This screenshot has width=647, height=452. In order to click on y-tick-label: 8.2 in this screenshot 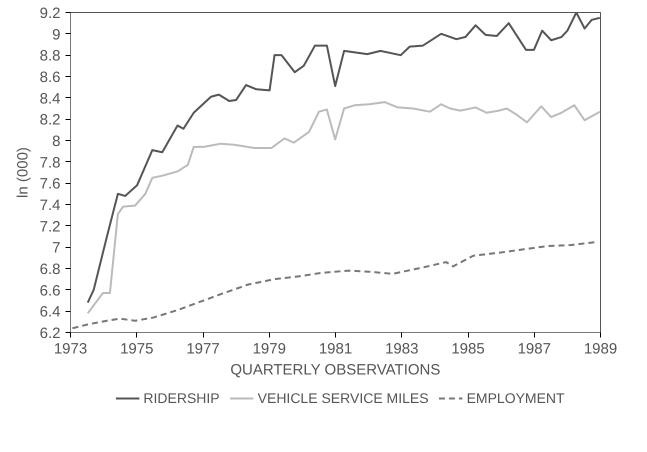, I will do `click(50, 120)`.